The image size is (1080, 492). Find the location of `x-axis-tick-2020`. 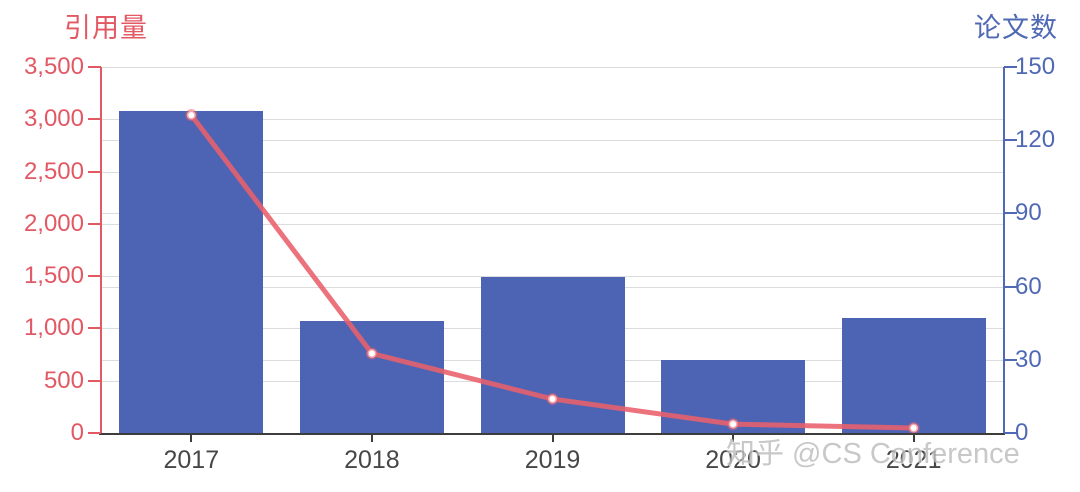

x-axis-tick-2020 is located at coordinates (733, 438).